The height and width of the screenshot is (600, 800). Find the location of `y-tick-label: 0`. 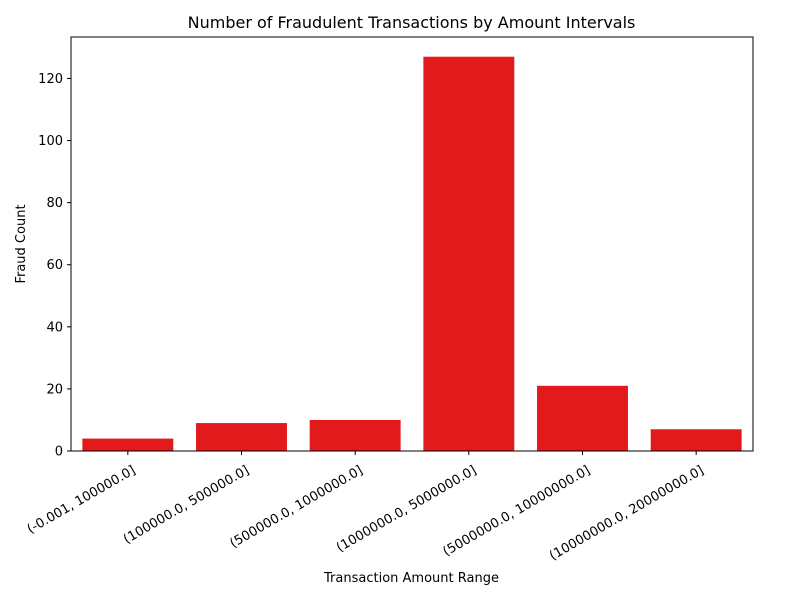

y-tick-label: 0 is located at coordinates (59, 452).